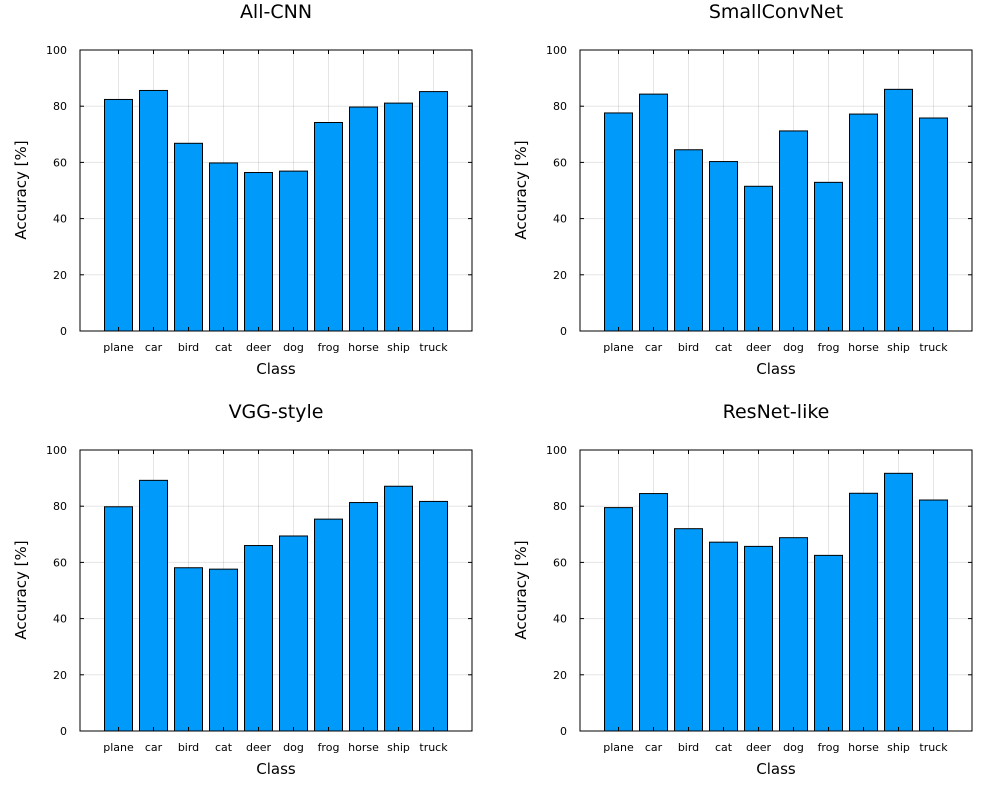 The width and height of the screenshot is (1000, 800). What do you see at coordinates (276, 190) in the screenshot?
I see `y-gridlines` at bounding box center [276, 190].